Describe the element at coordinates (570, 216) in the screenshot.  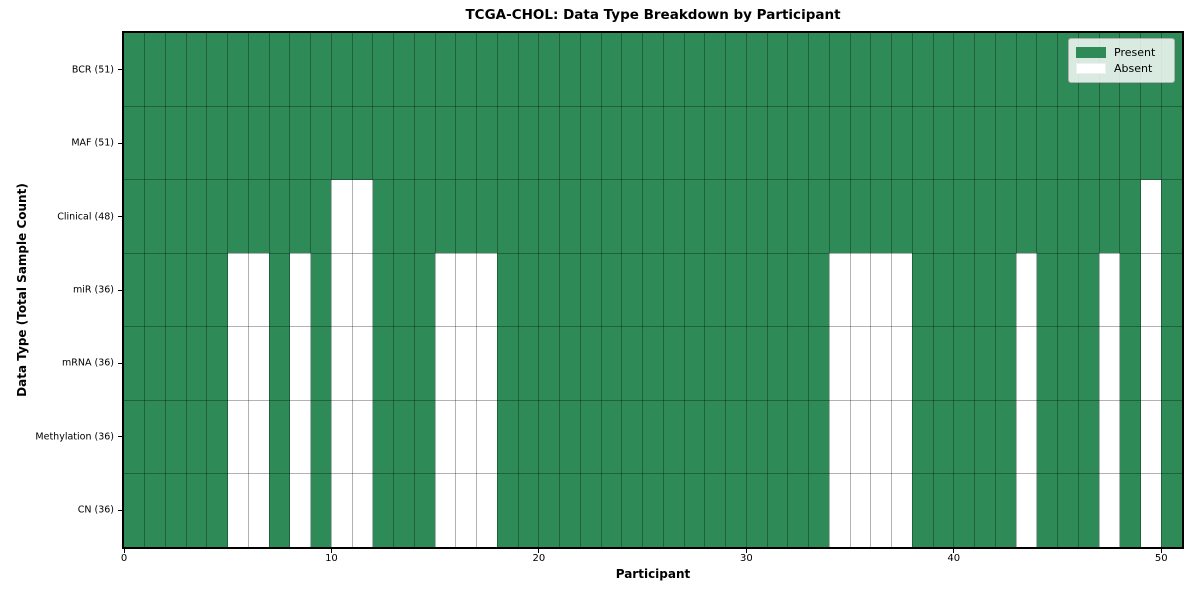
I see `cell-Clinical-p21` at that location.